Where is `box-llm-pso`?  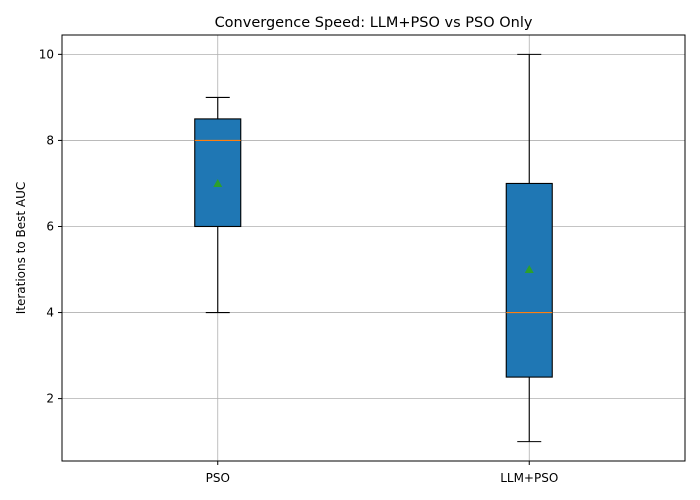 box-llm-pso is located at coordinates (529, 280).